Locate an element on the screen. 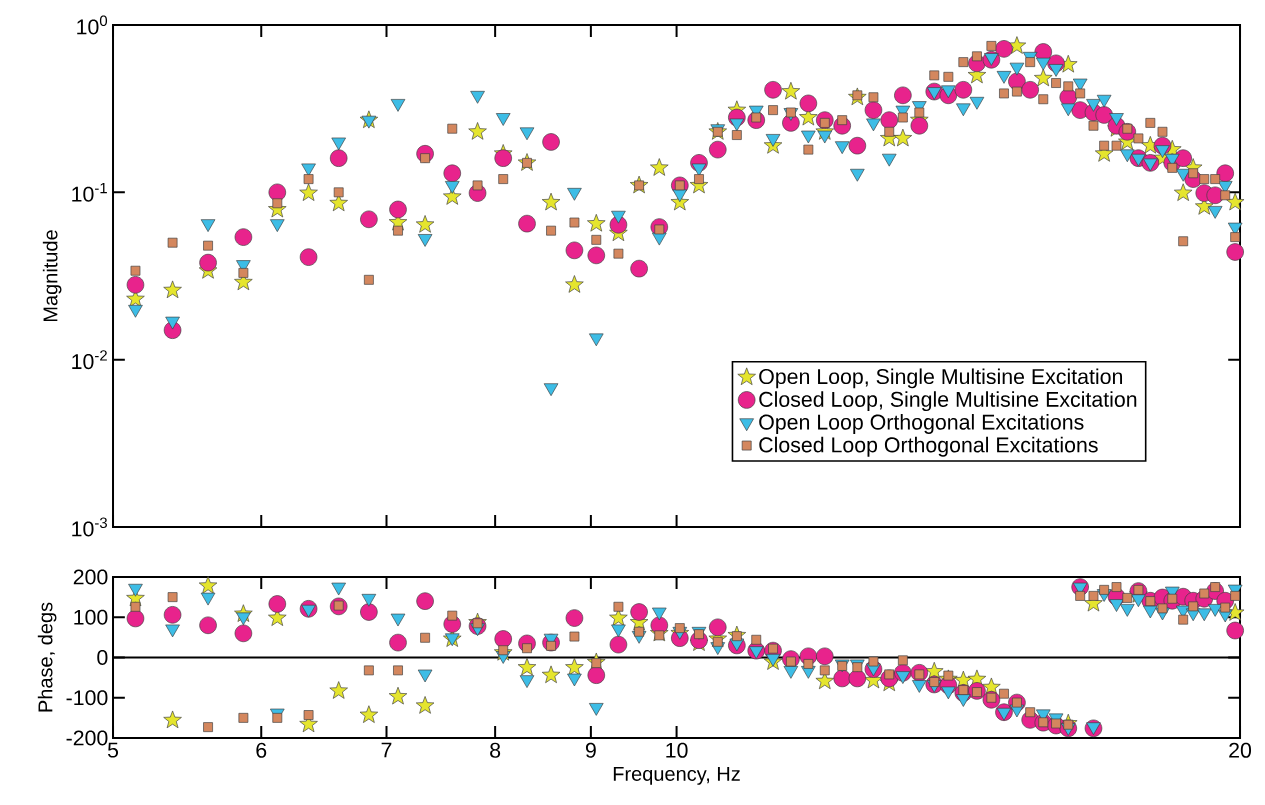  x-tick-label: 8 is located at coordinates (495, 750).